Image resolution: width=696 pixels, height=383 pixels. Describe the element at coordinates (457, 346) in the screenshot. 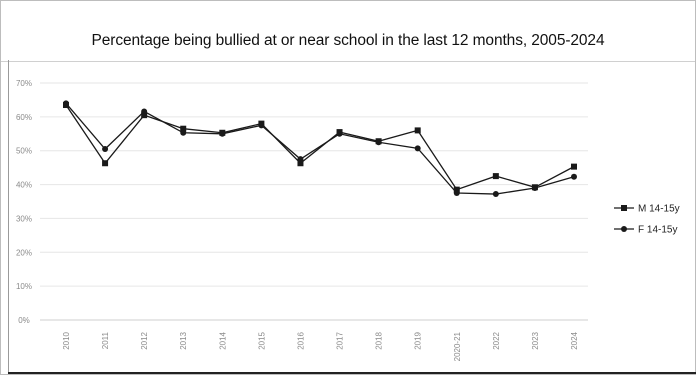

I see `x-tick-label: 2020-21` at that location.